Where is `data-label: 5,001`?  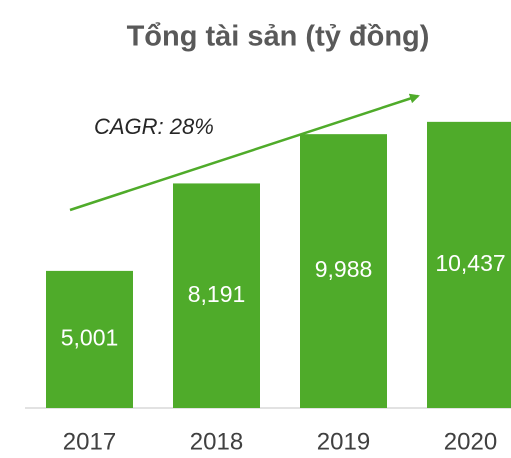 data-label: 5,001 is located at coordinates (90, 338).